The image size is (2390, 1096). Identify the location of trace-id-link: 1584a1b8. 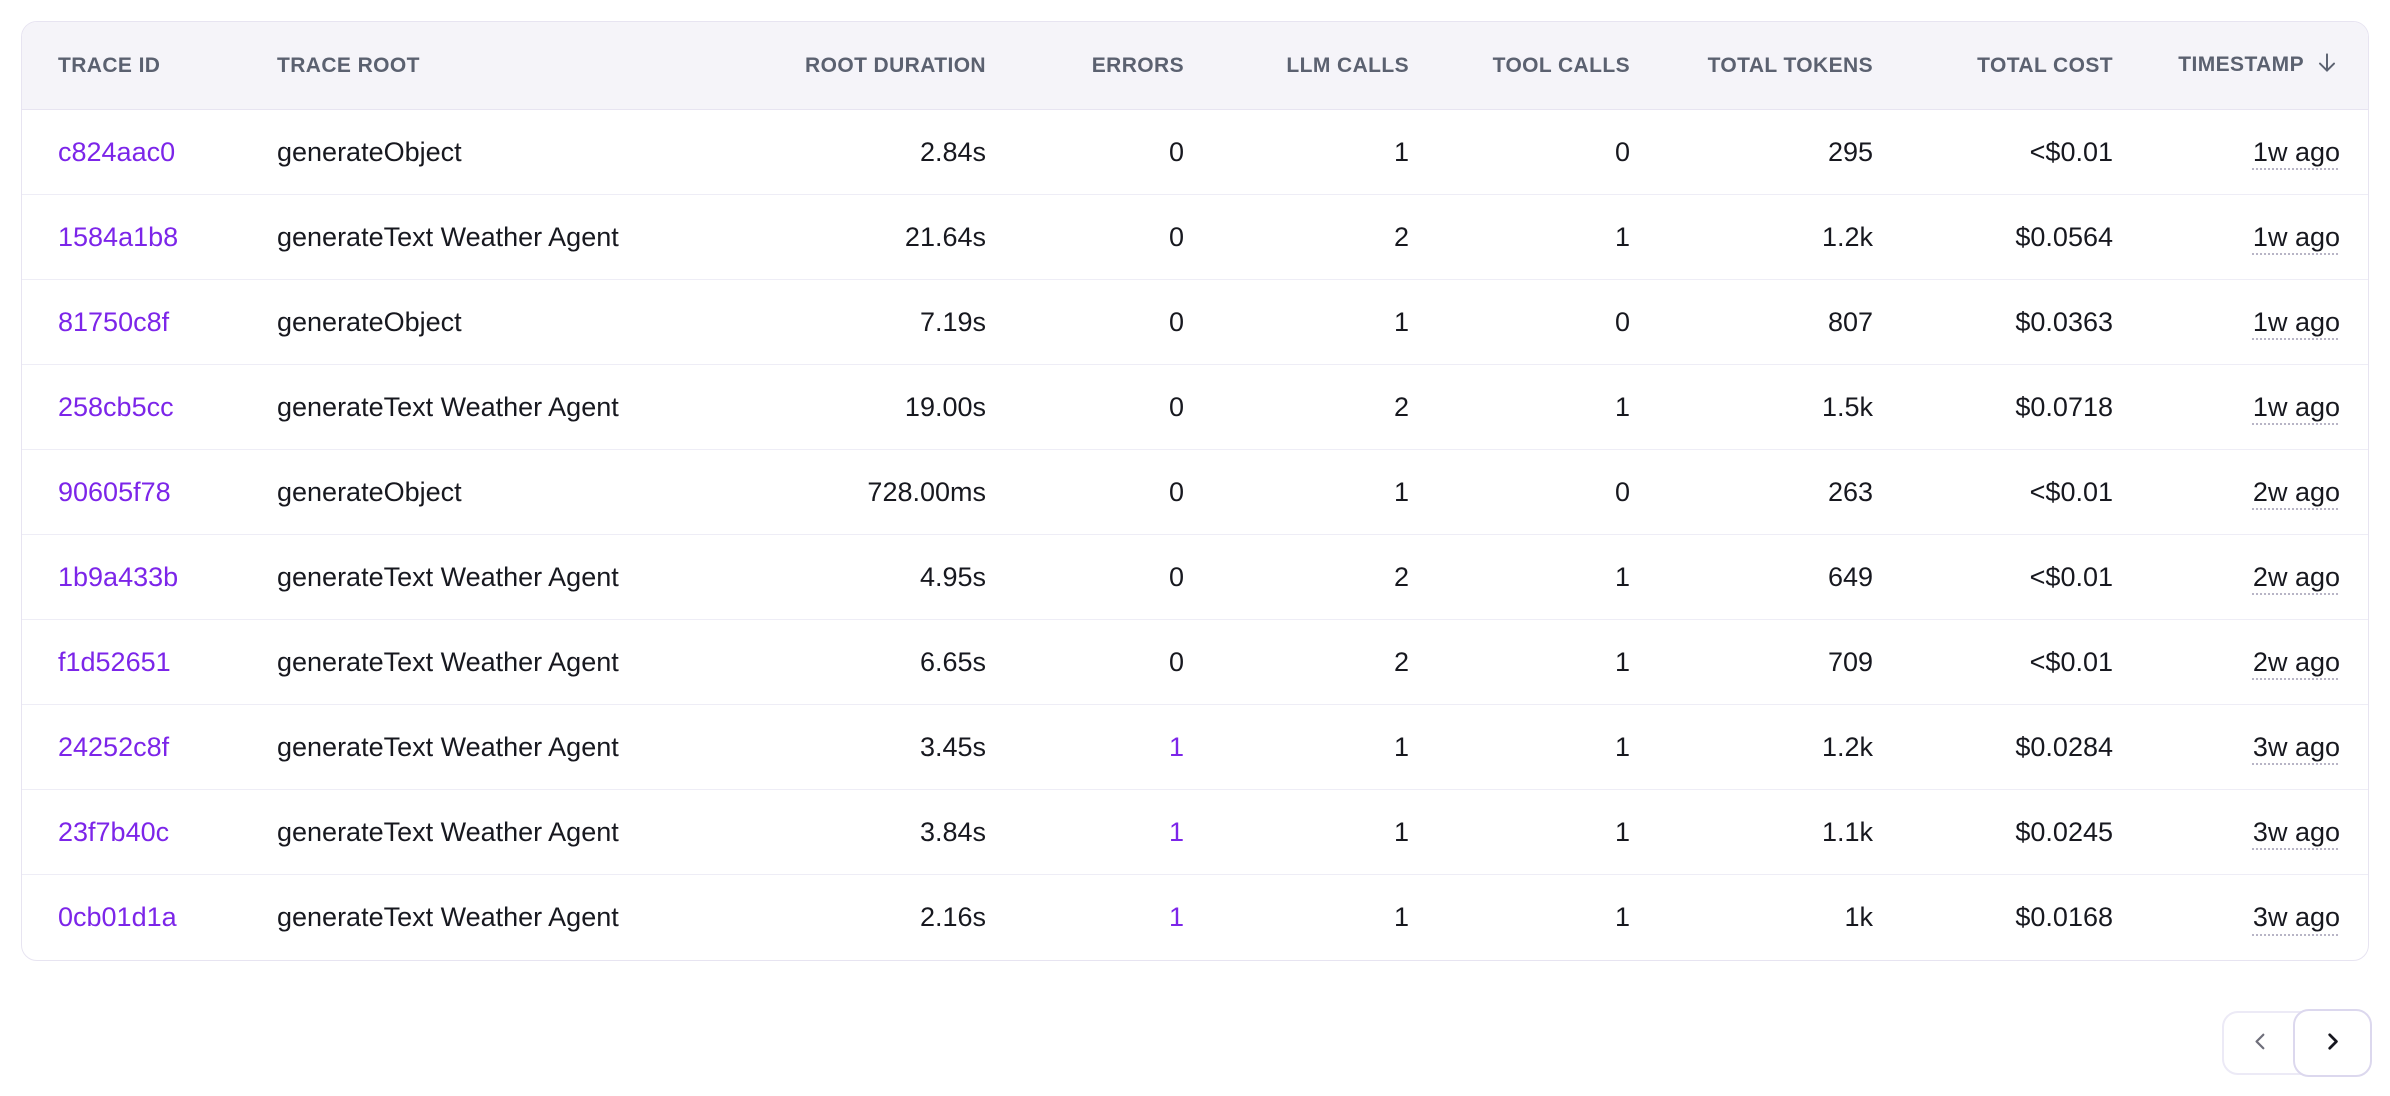
(118, 236).